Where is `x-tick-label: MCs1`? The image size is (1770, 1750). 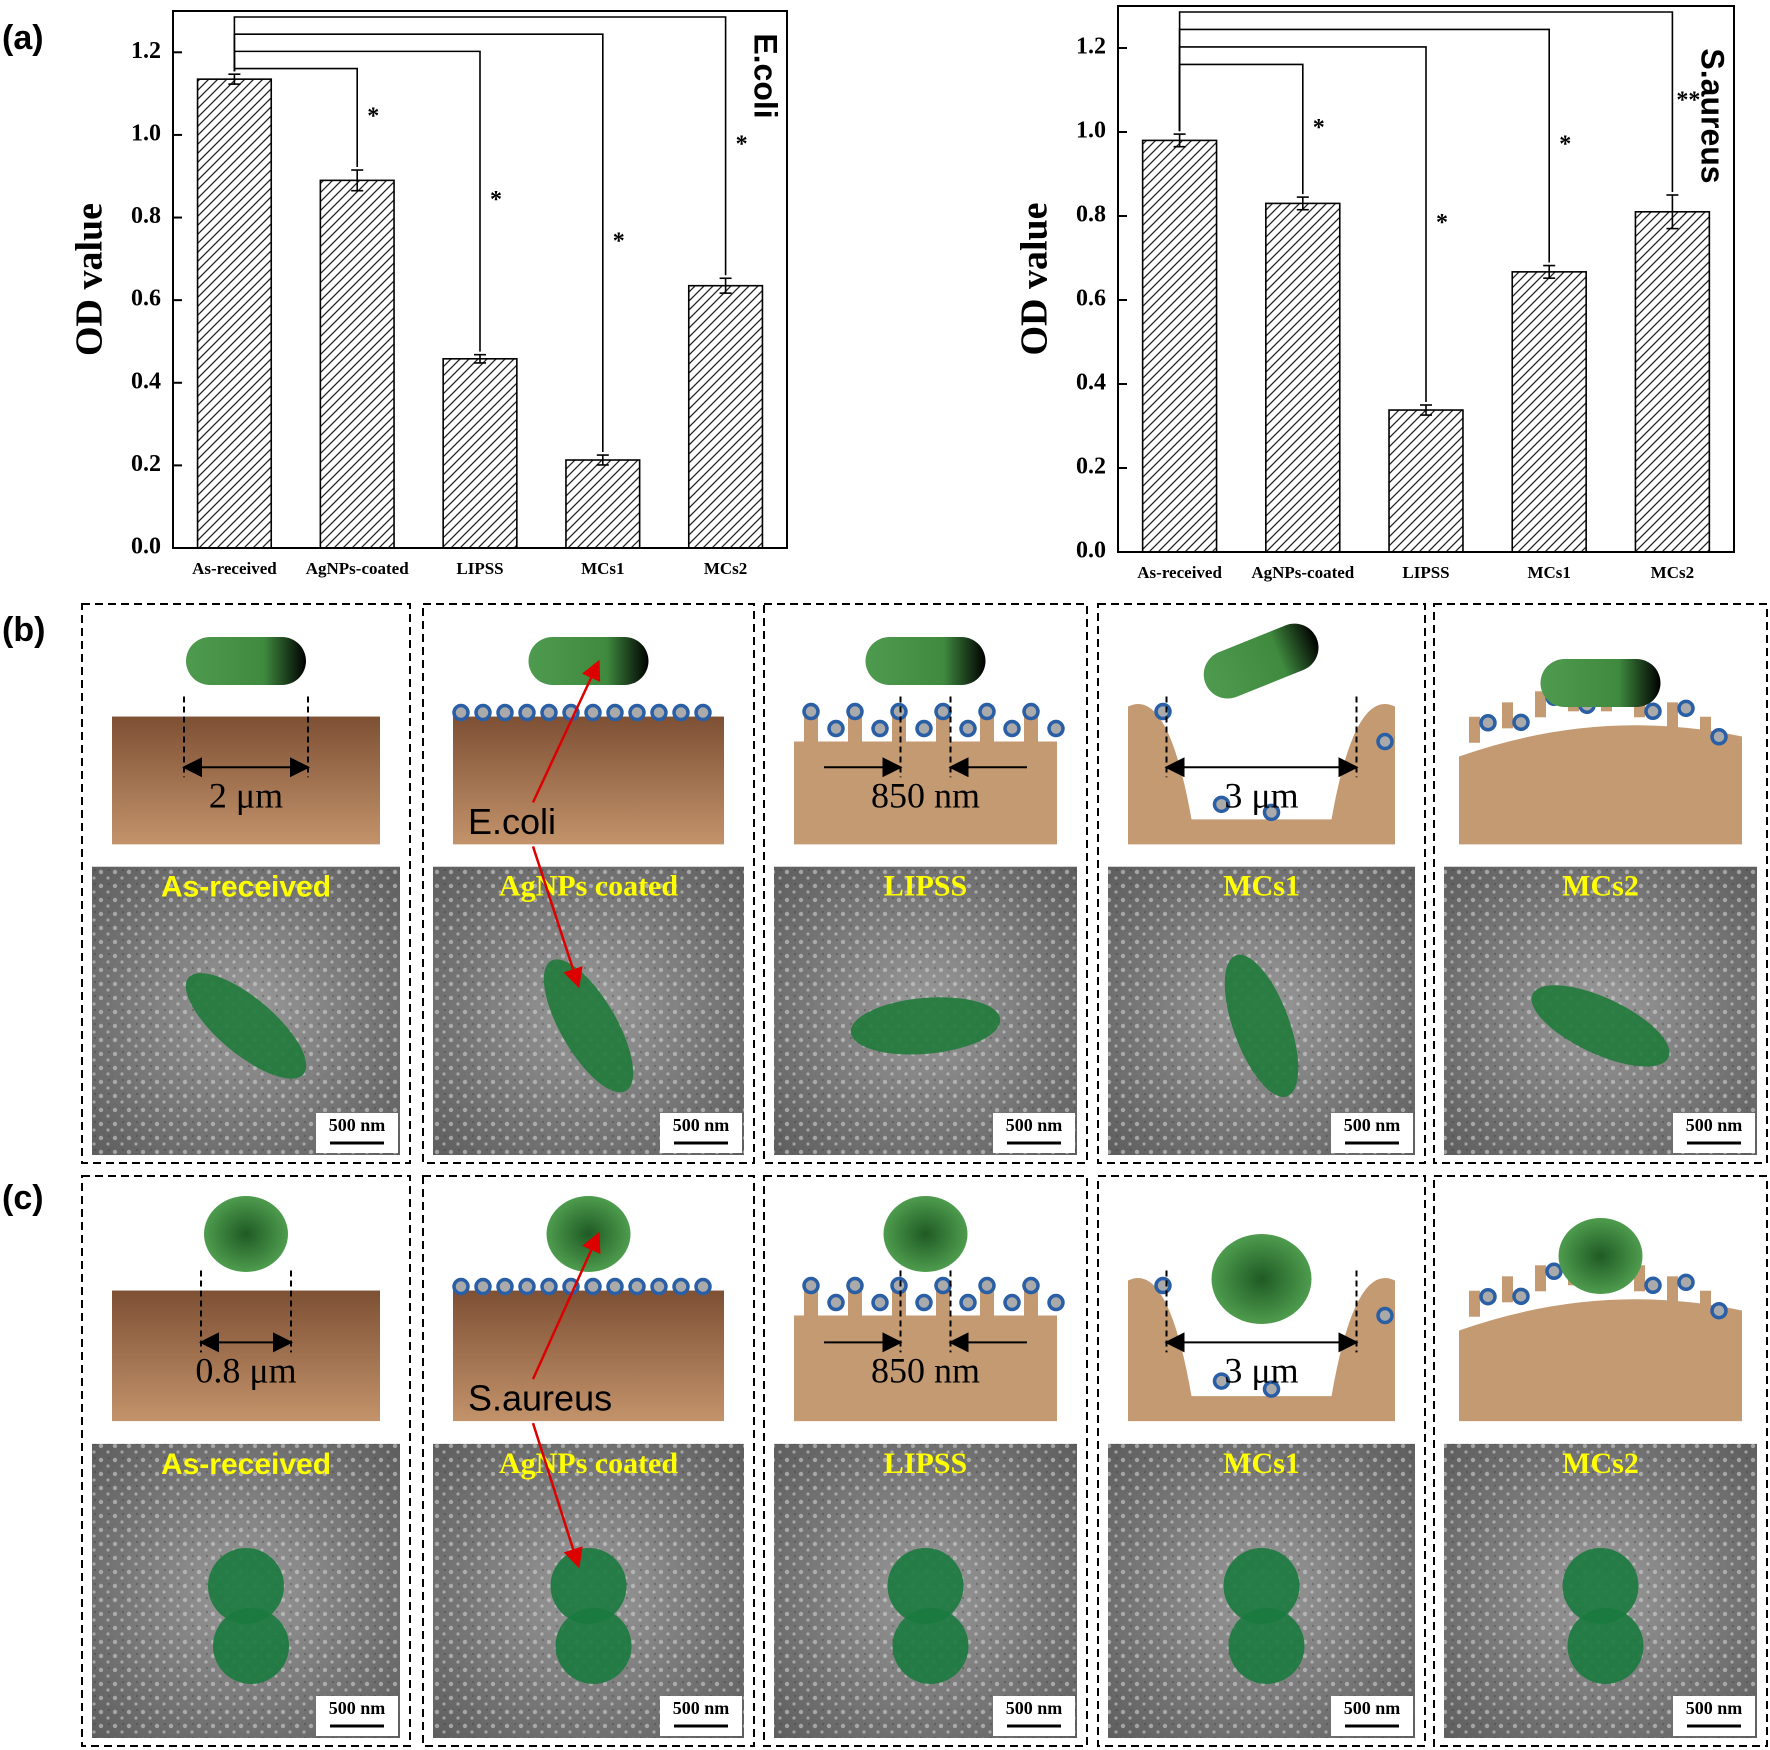 x-tick-label: MCs1 is located at coordinates (602, 568).